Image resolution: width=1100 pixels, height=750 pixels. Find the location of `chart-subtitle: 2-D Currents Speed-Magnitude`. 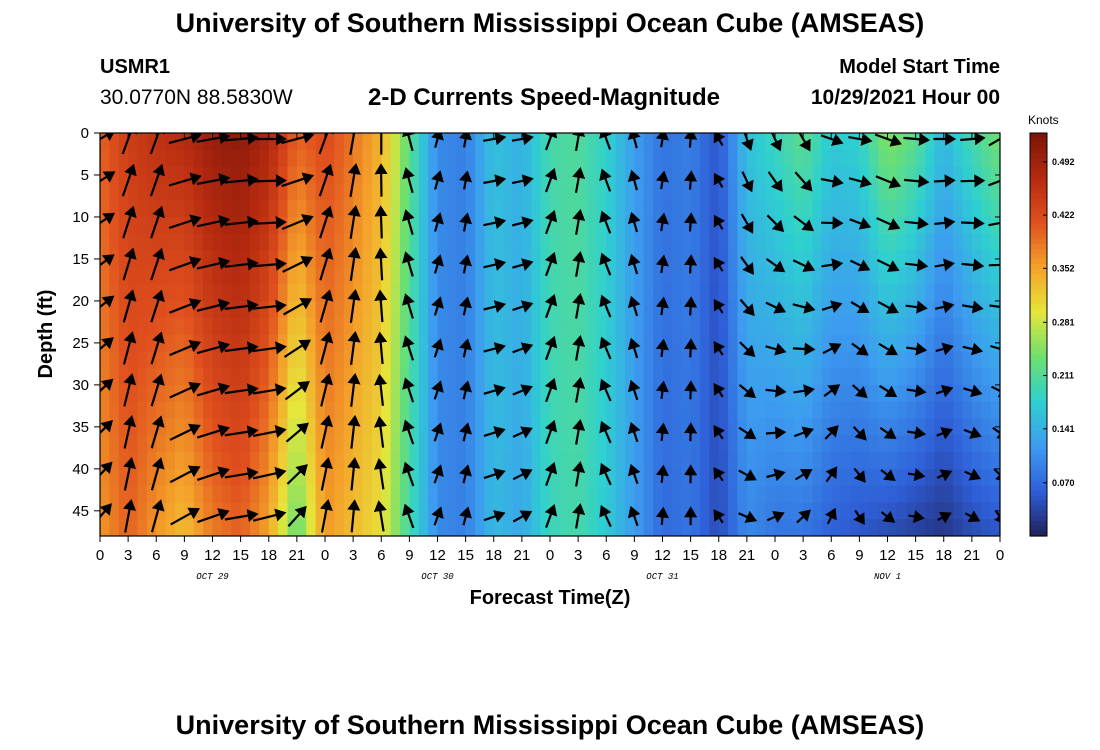

chart-subtitle: 2-D Currents Speed-Magnitude is located at coordinates (544, 97).